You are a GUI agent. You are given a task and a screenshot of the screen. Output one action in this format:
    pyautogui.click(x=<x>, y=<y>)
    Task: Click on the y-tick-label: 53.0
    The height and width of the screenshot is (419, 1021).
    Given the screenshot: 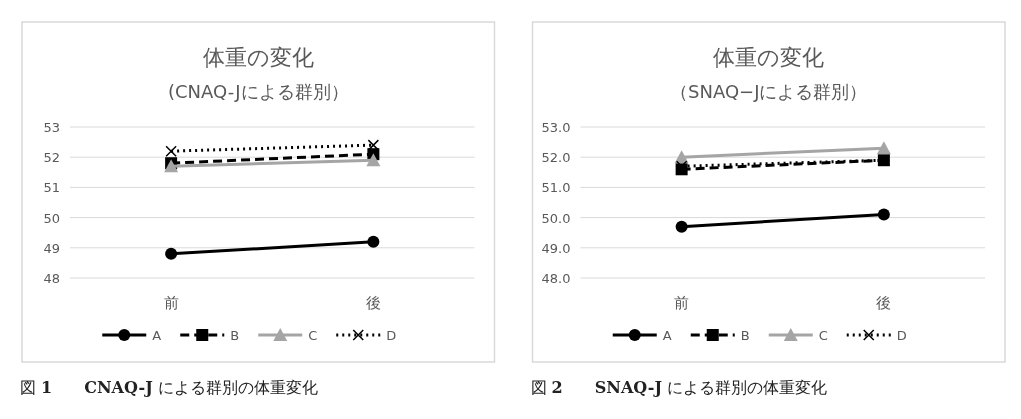 What is the action you would take?
    pyautogui.click(x=556, y=127)
    